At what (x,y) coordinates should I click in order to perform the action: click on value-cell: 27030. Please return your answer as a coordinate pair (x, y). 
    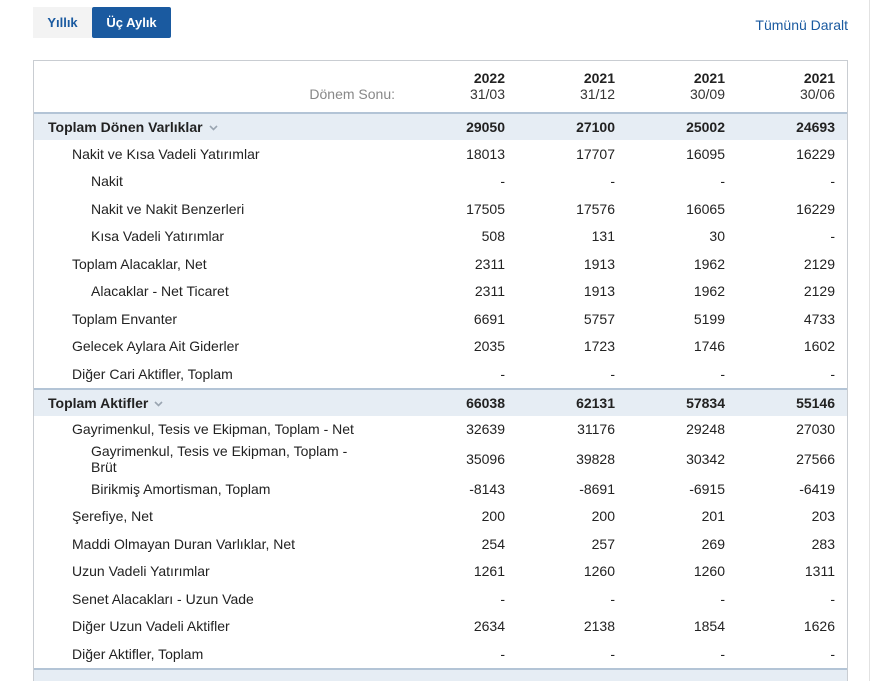
    Looking at the image, I should click on (786, 430).